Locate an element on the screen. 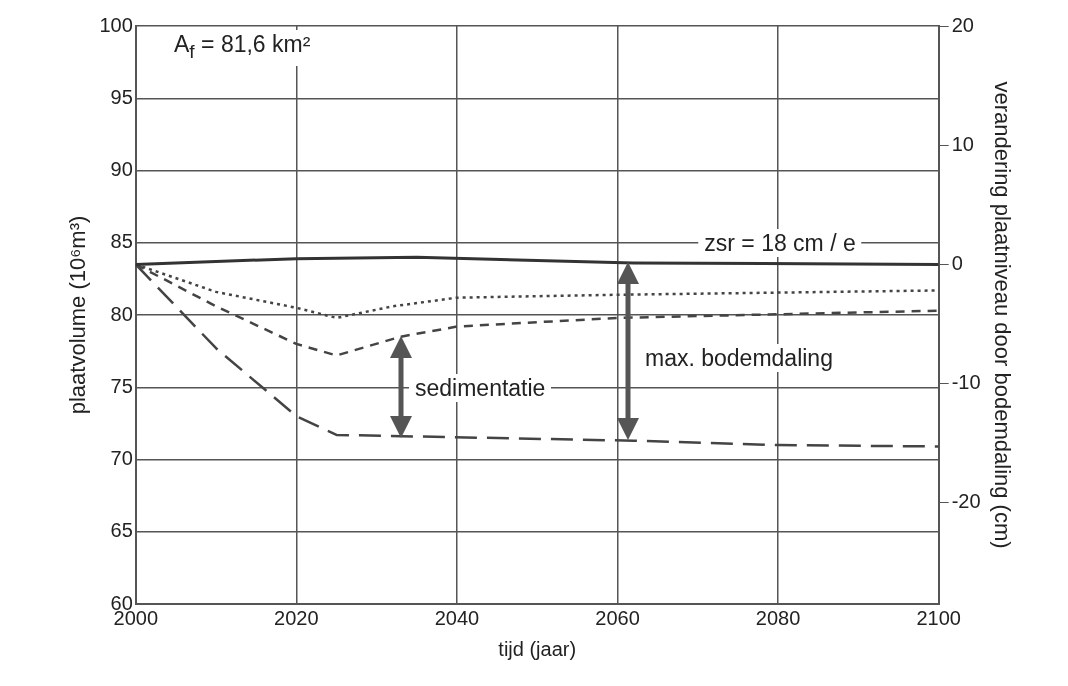  y-tick-label: 95 is located at coordinates (121, 96).